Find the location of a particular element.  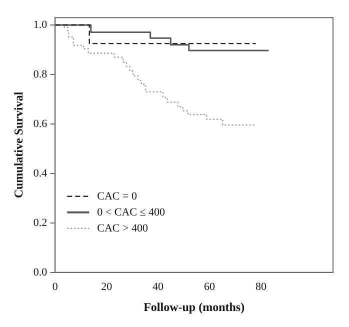

y-tick-label: 0.0 is located at coordinates (40, 272).